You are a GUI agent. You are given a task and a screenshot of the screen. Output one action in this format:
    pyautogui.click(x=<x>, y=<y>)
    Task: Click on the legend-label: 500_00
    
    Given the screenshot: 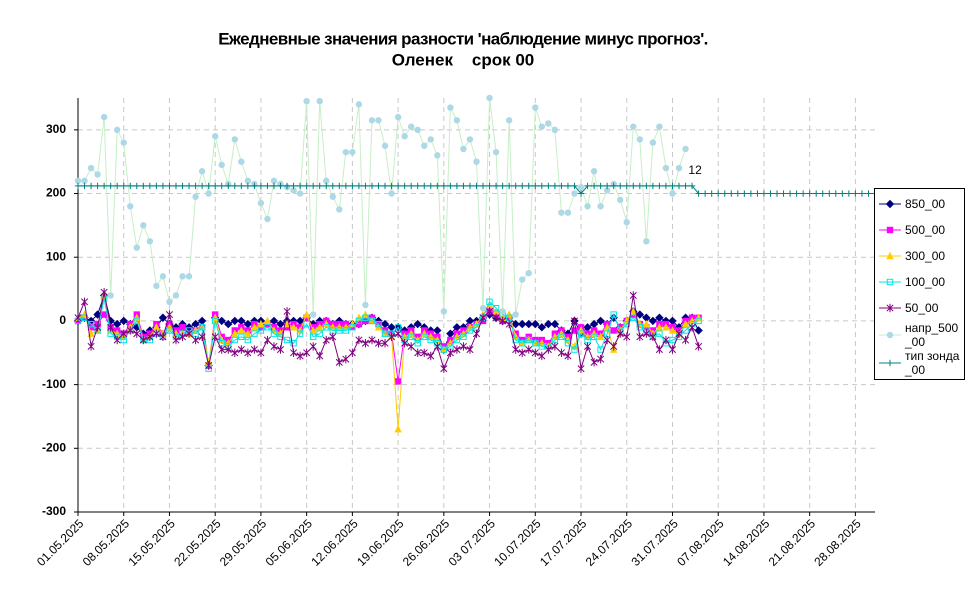 What is the action you would take?
    pyautogui.click(x=925, y=230)
    